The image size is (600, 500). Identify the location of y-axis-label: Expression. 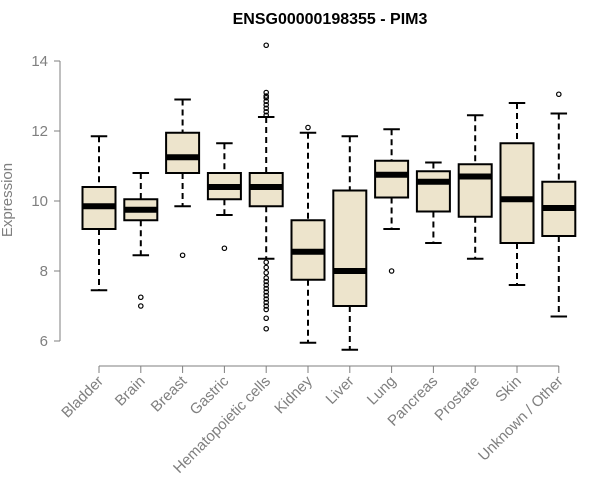
(8, 200).